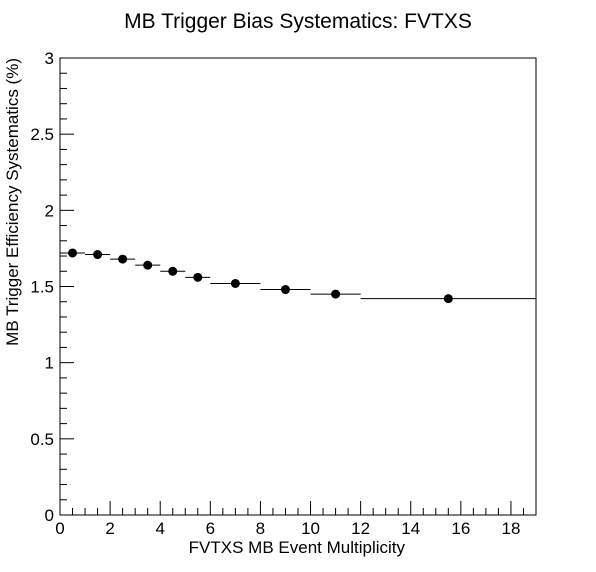 The width and height of the screenshot is (596, 572). What do you see at coordinates (159, 528) in the screenshot?
I see `x-tick-label: 4` at bounding box center [159, 528].